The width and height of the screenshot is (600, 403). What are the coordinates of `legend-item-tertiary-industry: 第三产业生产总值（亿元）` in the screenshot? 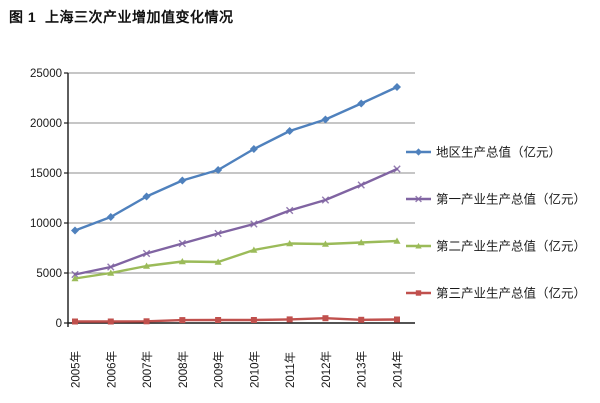 It's located at (496, 293).